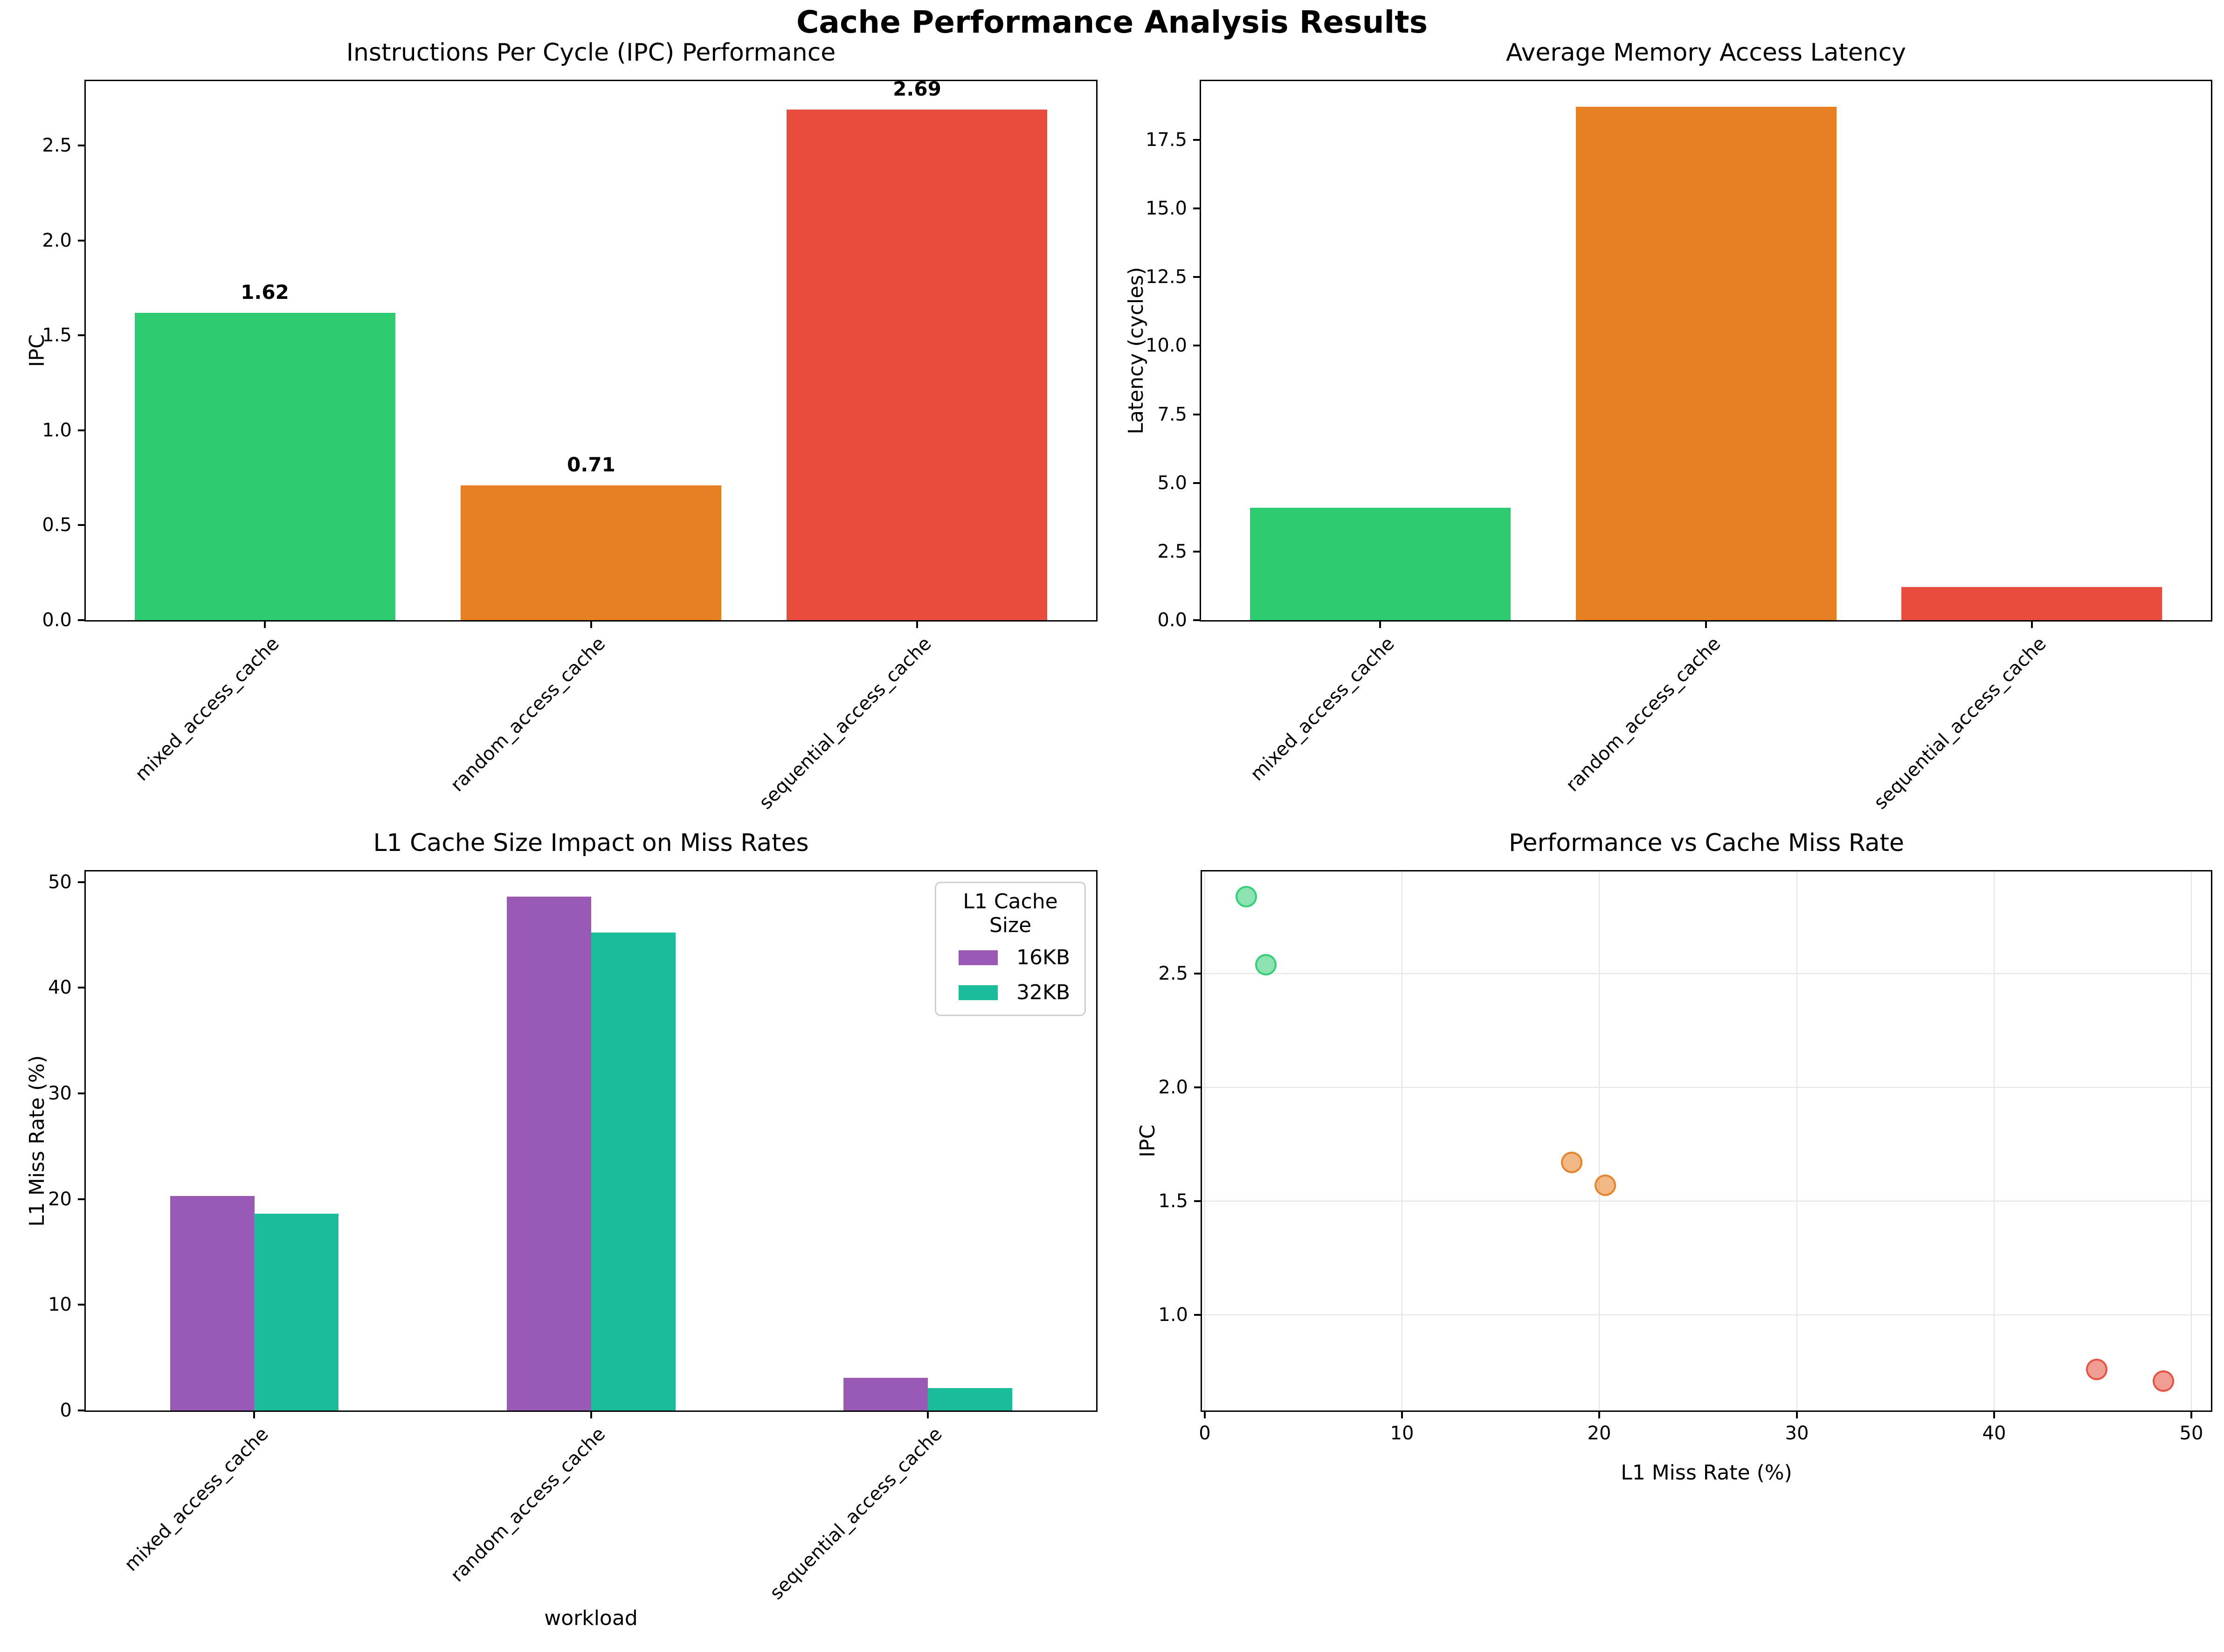 The height and width of the screenshot is (1652, 2224). Describe the element at coordinates (1166, 345) in the screenshot. I see `y-tick-label: 10.0` at that location.